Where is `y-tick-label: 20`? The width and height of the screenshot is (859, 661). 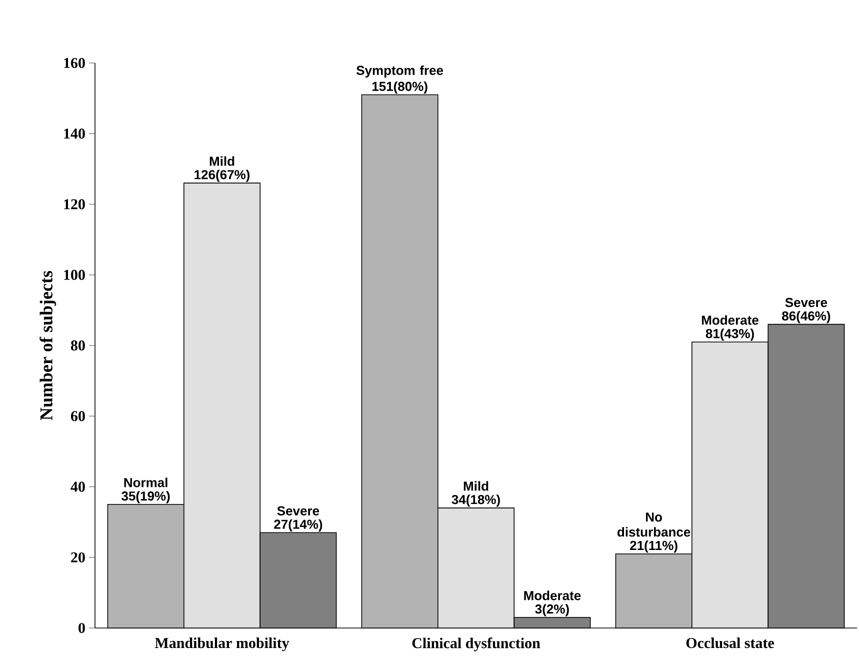
y-tick-label: 20 is located at coordinates (78, 557).